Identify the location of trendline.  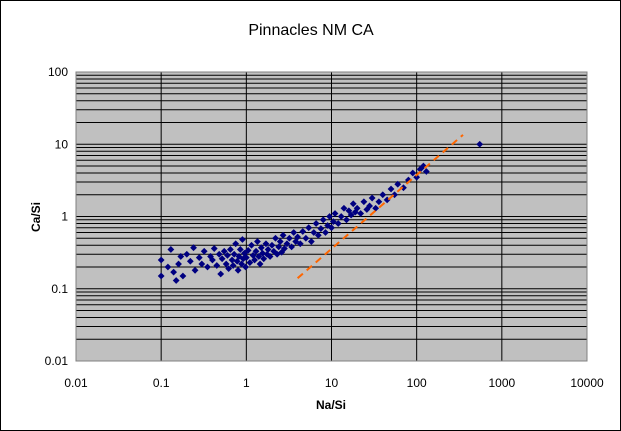
(380, 206).